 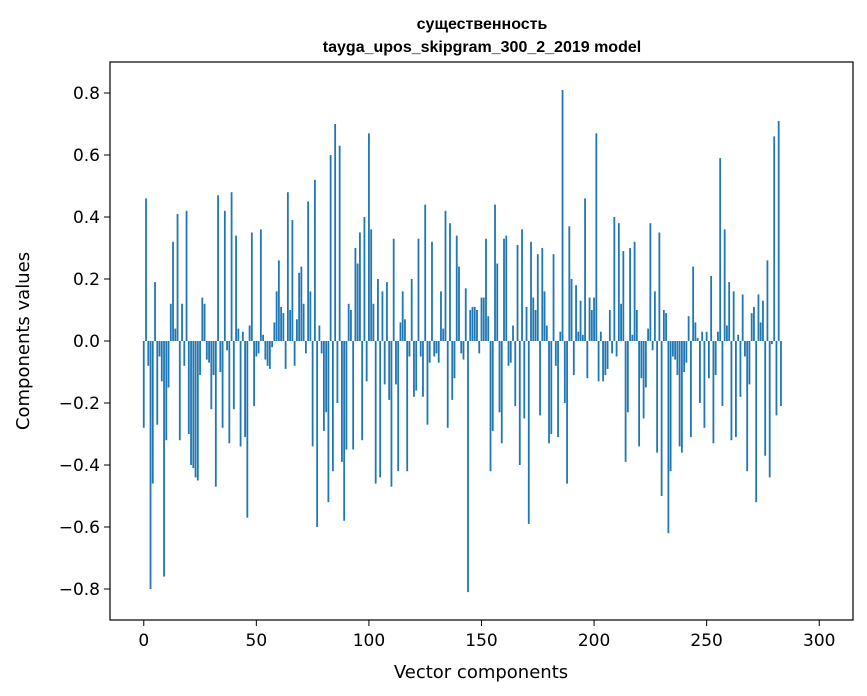 I want to click on y-axis-ticks: −0.8 −0.6 −0.4 −0.2 0.0 0.2 0.4 0.6 0.8, so click(x=84, y=342).